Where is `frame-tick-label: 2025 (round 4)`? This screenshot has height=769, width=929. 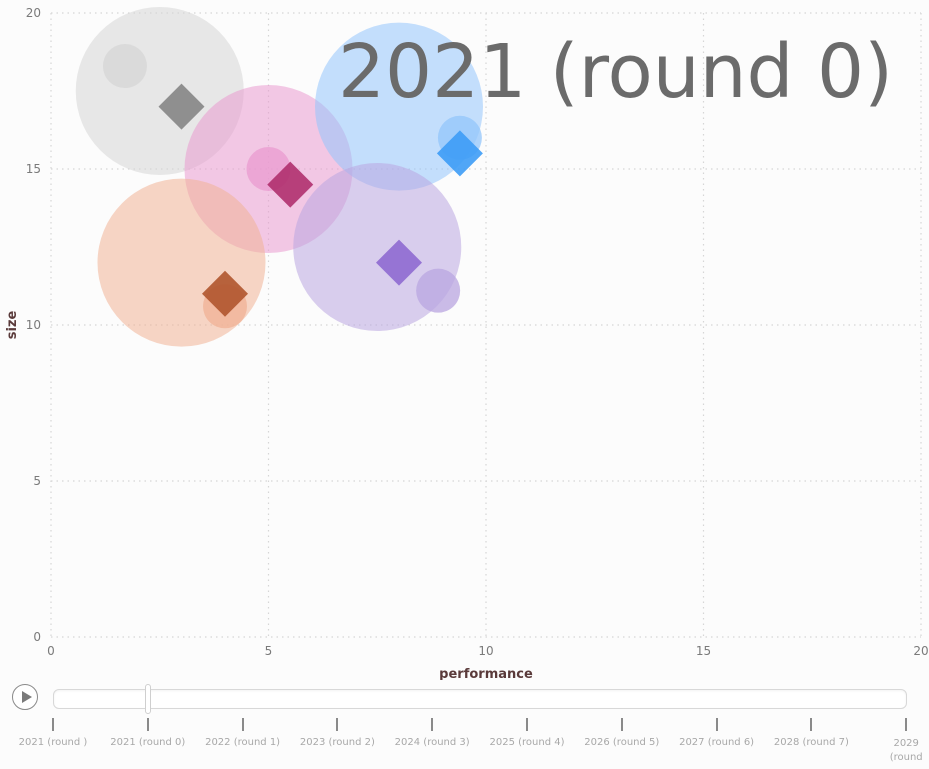
frame-tick-label: 2025 (round 4) is located at coordinates (527, 742).